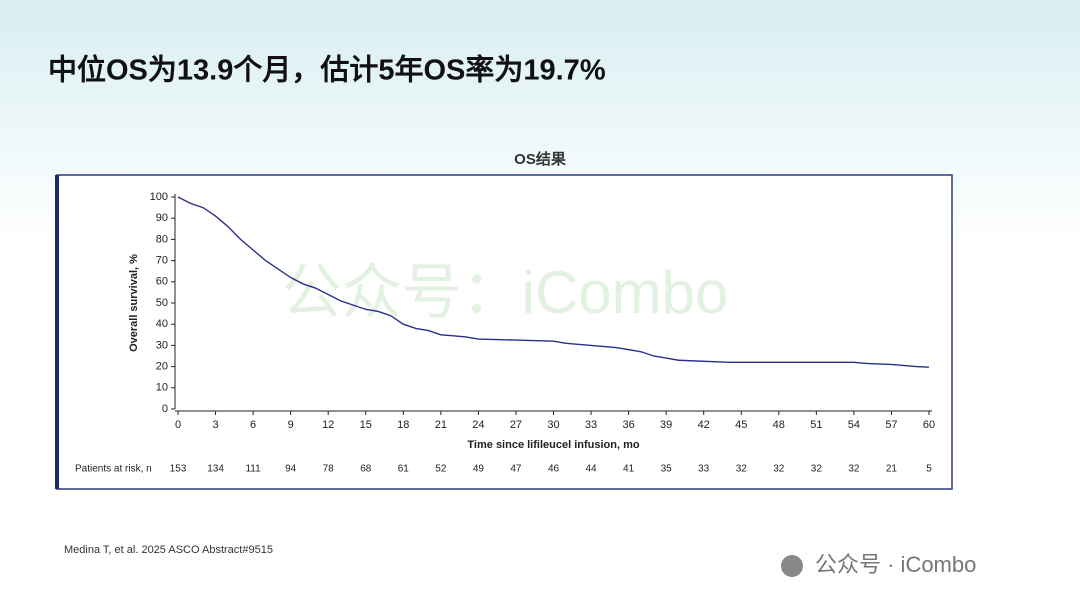 Image resolution: width=1080 pixels, height=613 pixels. I want to click on x-tick-label: 36, so click(628, 425).